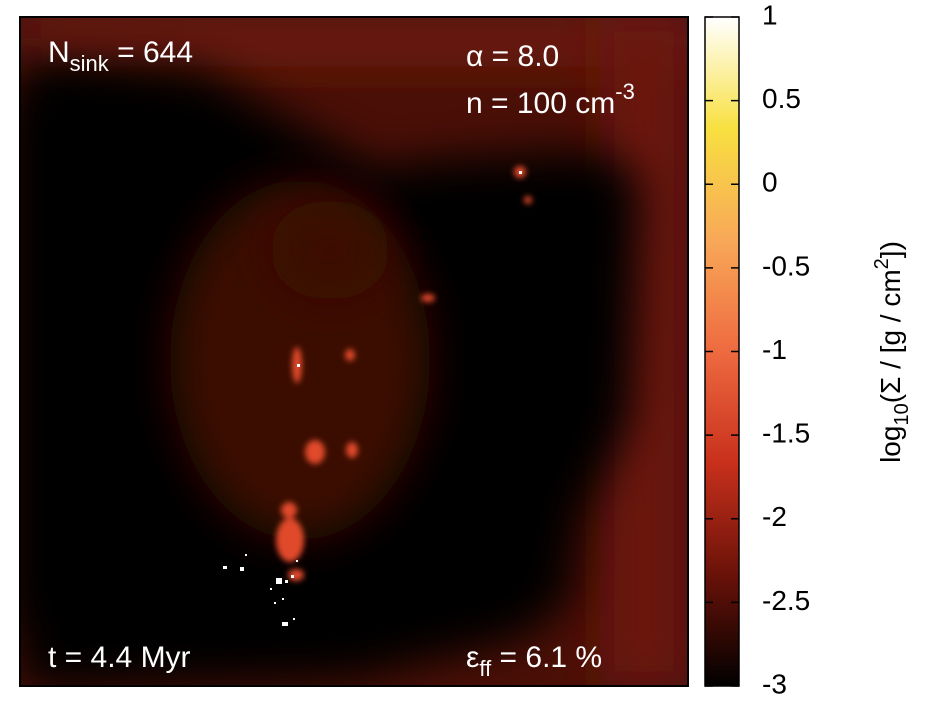  Describe the element at coordinates (786, 433) in the screenshot. I see `tick-label: -1.5` at that location.